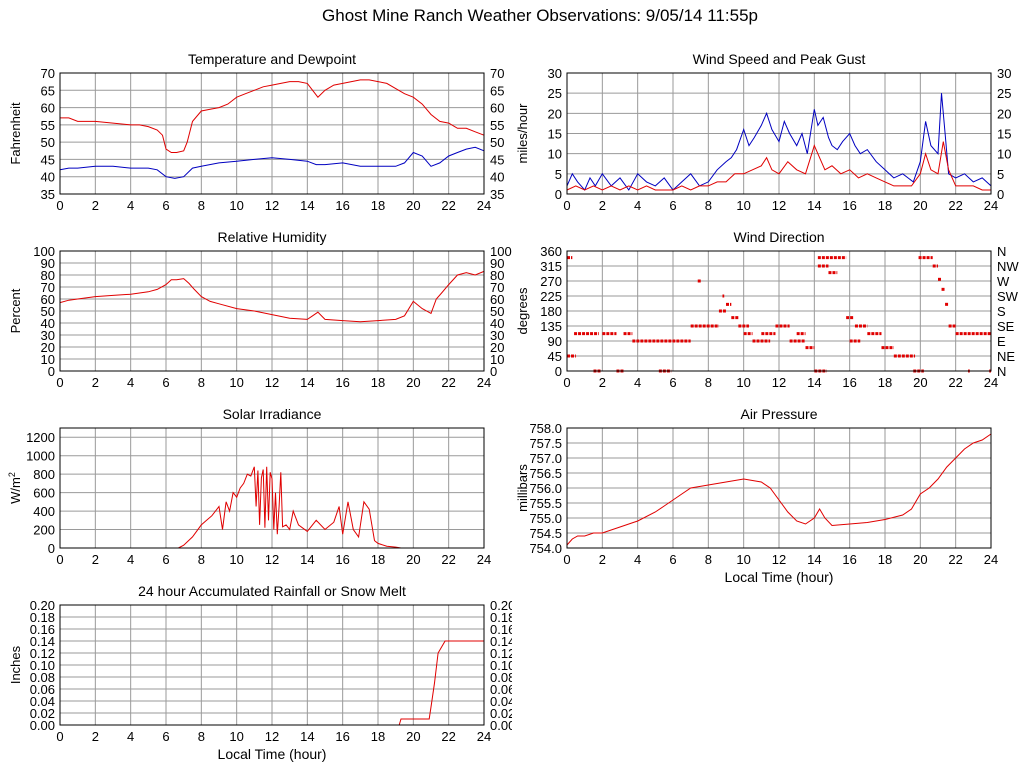 The image size is (1024, 768). I want to click on y-tick-label-right: 0, so click(493, 371).